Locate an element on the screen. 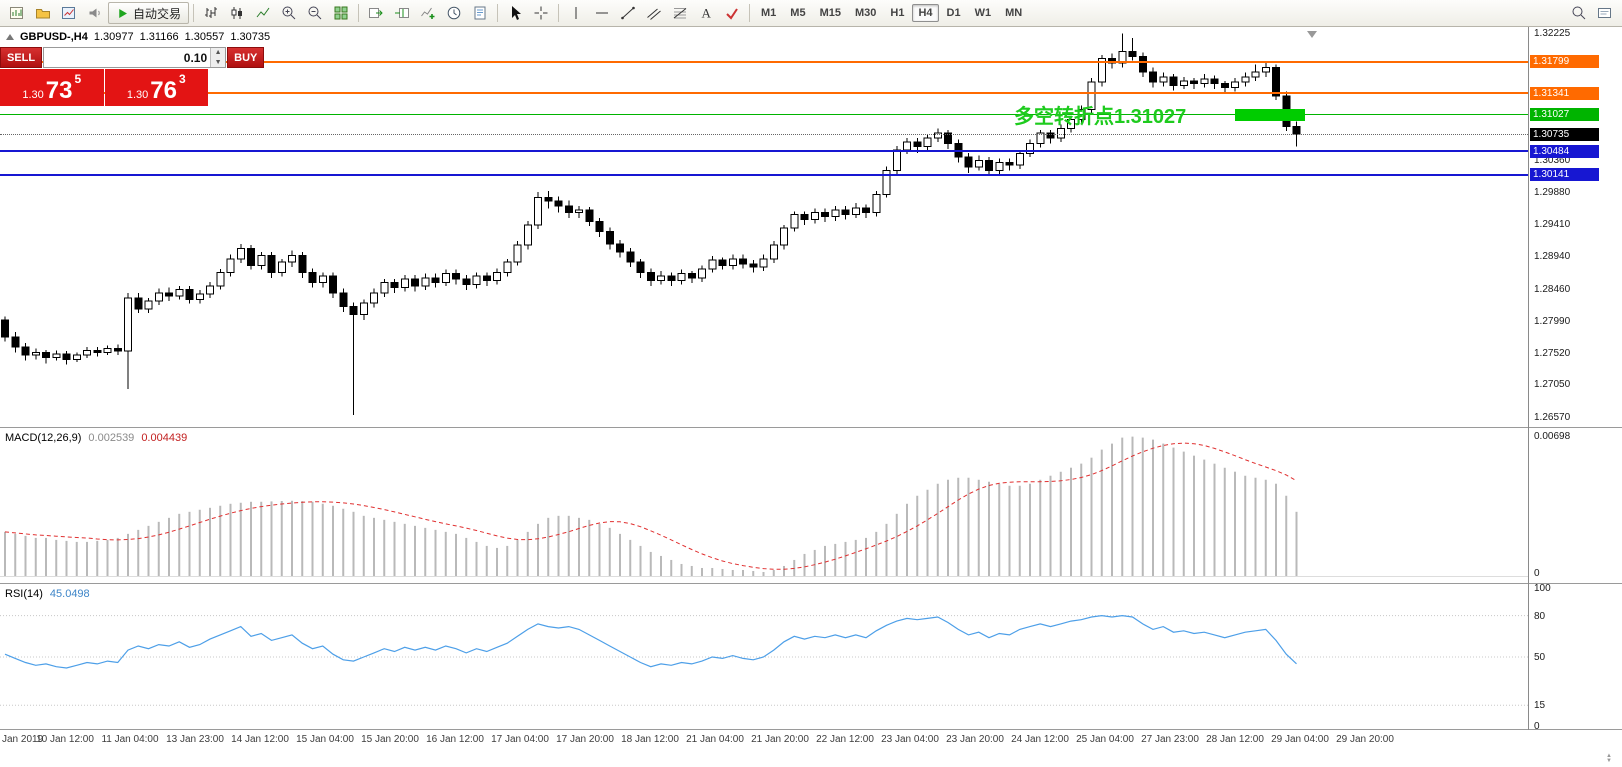 The width and height of the screenshot is (1622, 767). bar-chart-icon is located at coordinates (211, 13).